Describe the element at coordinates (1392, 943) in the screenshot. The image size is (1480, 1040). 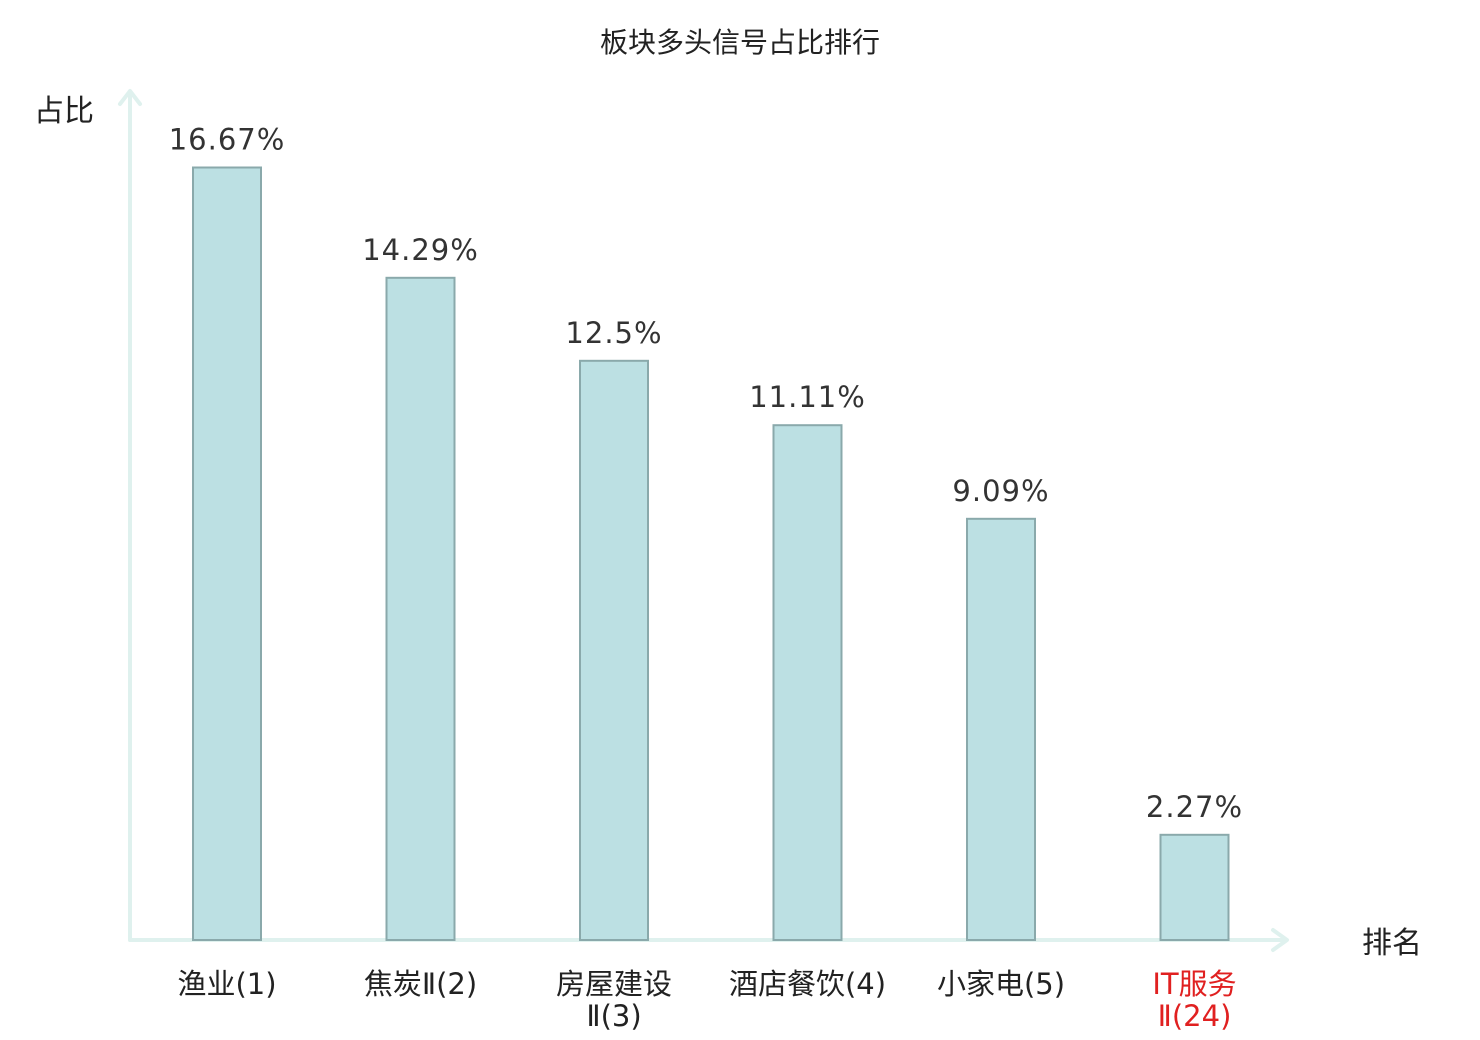
I see `x-axis-label: 排名` at that location.